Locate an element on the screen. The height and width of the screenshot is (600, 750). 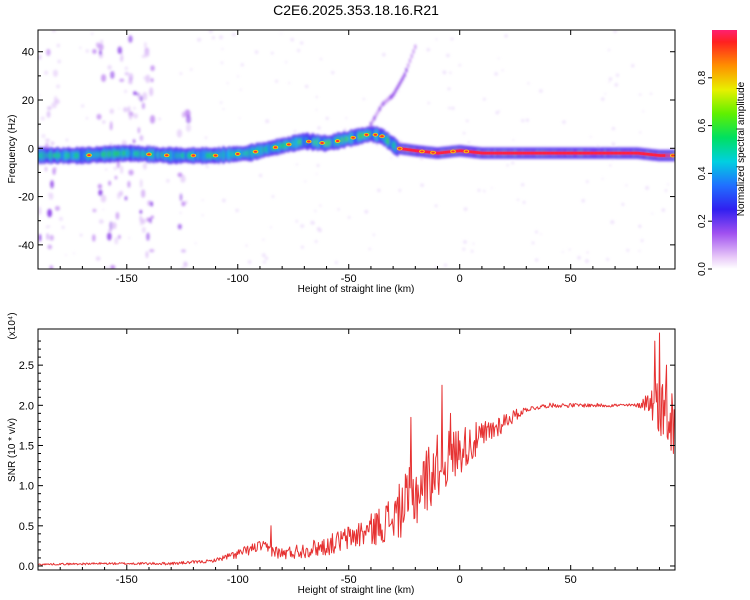
snr-xtick-label: -150 is located at coordinates (127, 580).